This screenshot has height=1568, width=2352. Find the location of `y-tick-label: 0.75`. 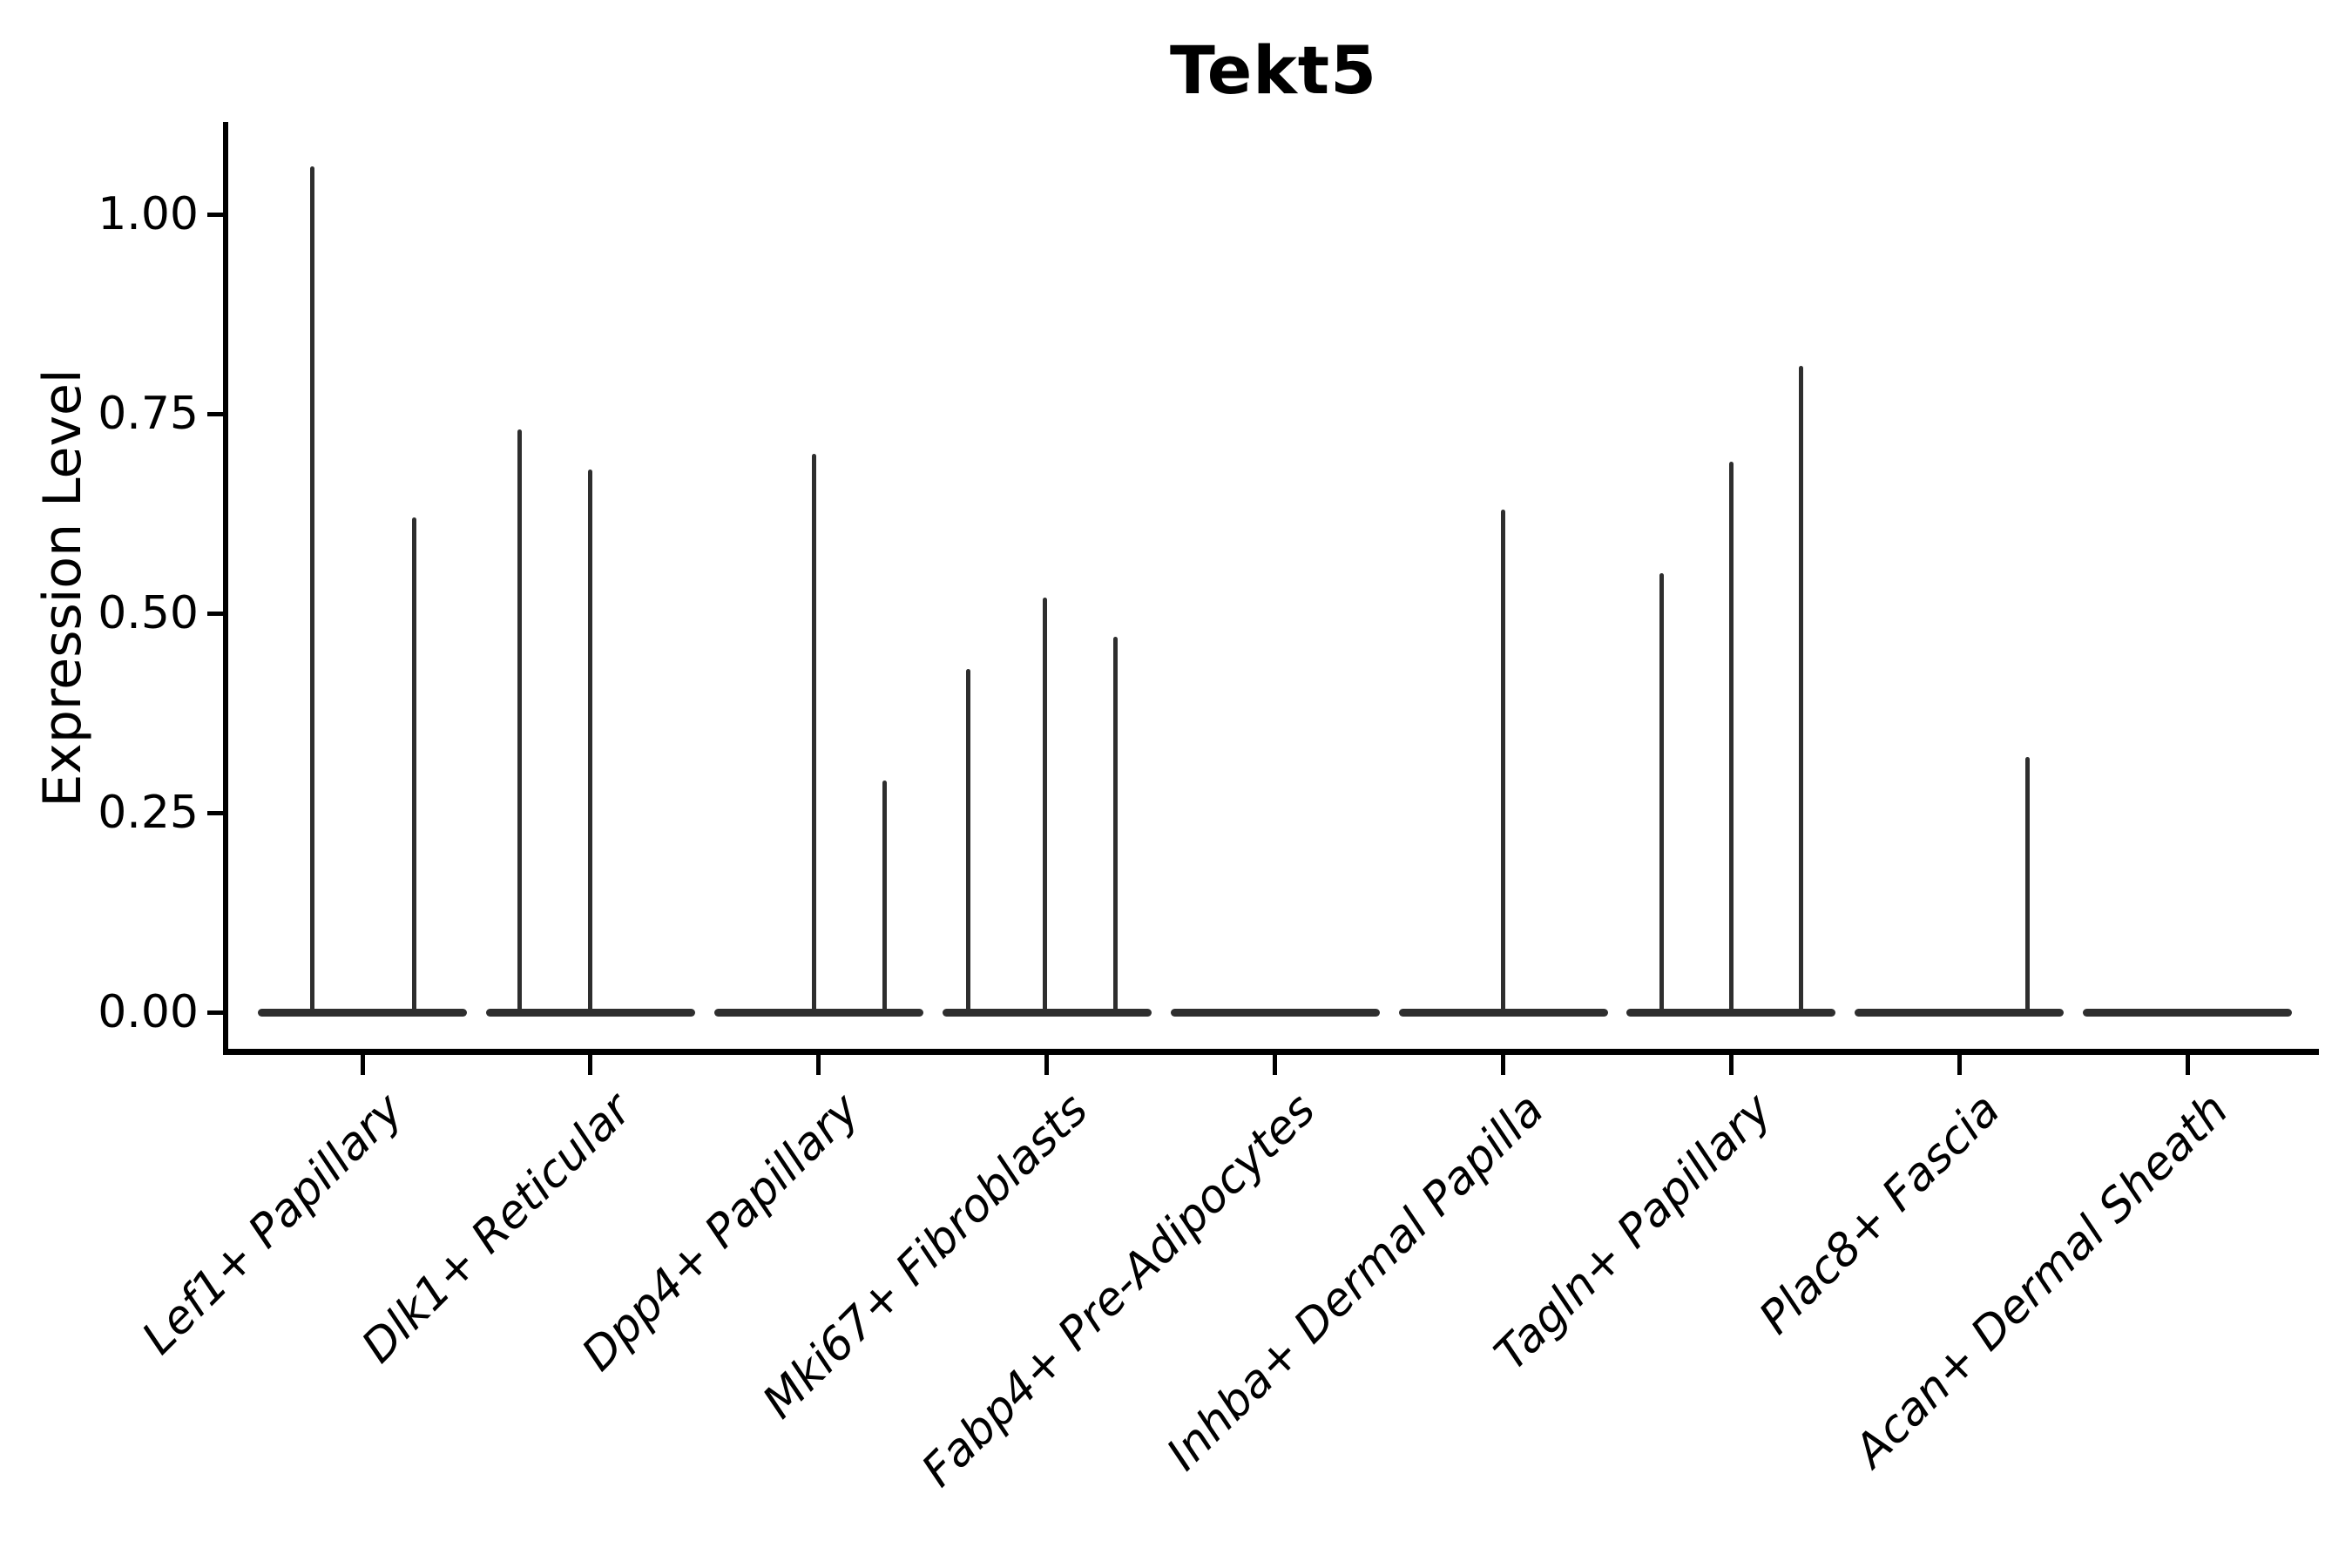

y-tick-label: 0.75 is located at coordinates (148, 414).